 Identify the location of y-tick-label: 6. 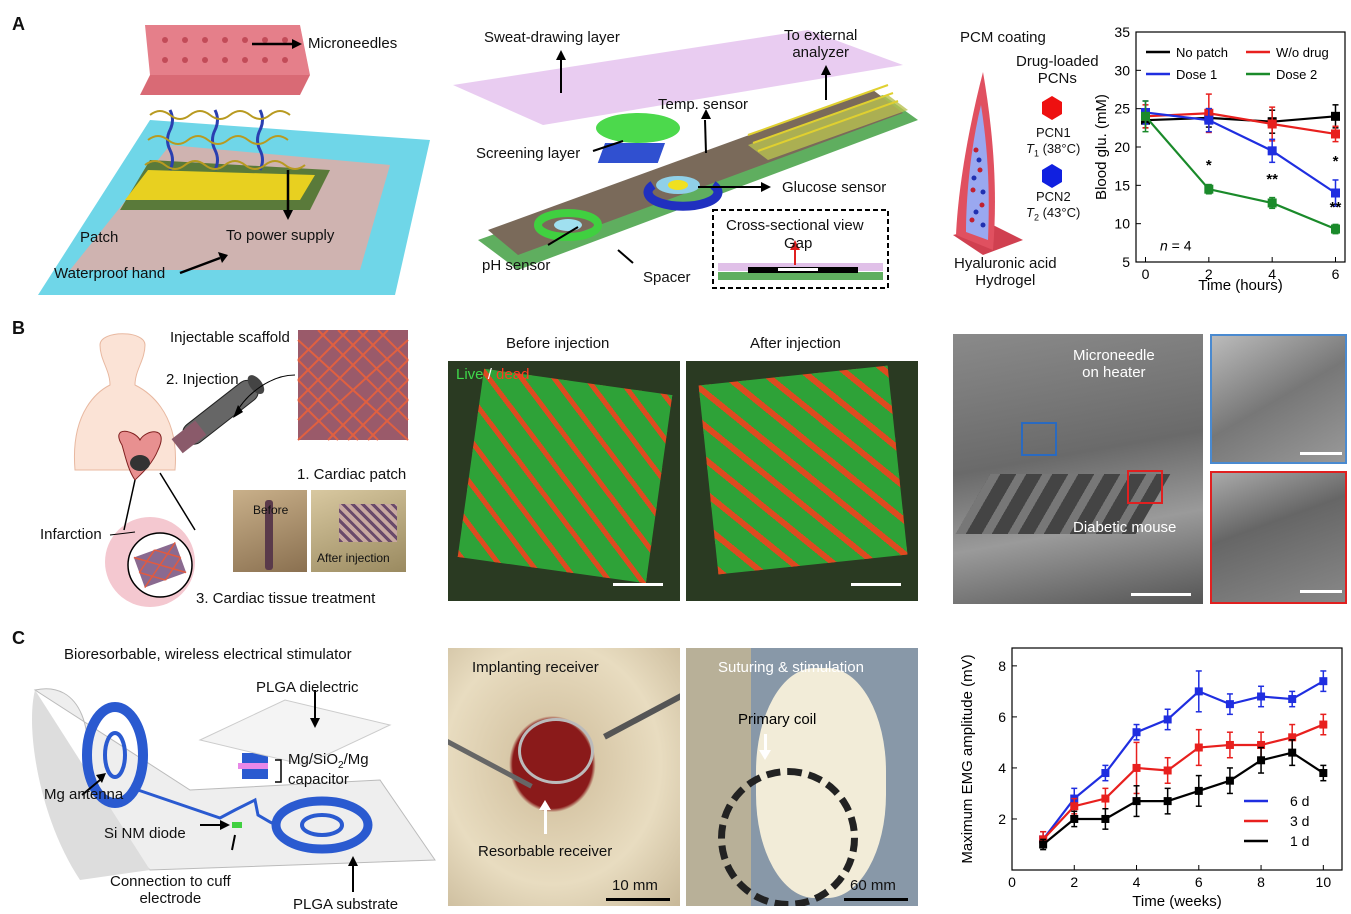
(1002, 717).